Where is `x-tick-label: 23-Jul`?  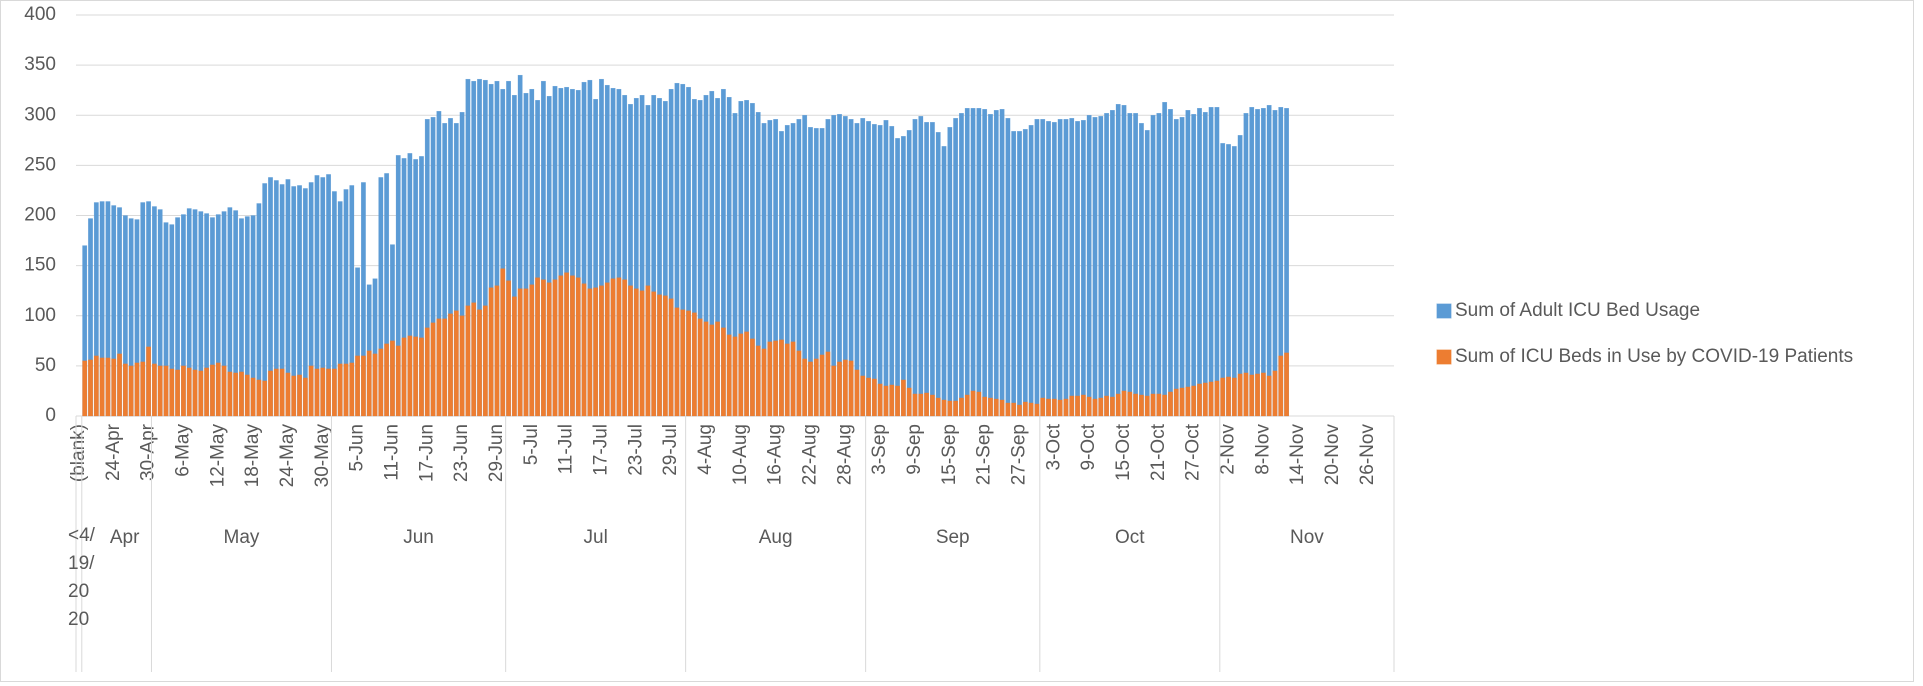
x-tick-label: 23-Jul is located at coordinates (635, 450).